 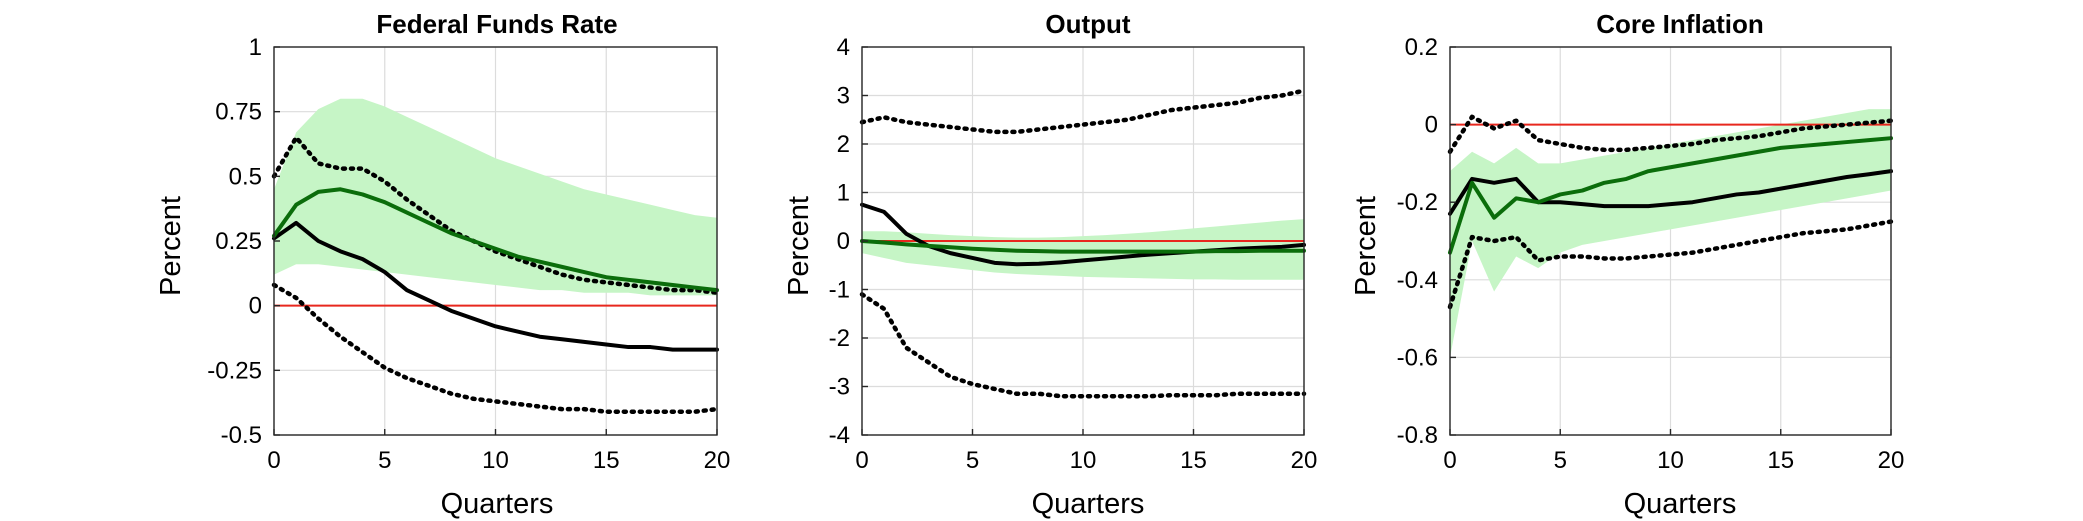 I want to click on y-tick-label: -3, so click(x=839, y=387).